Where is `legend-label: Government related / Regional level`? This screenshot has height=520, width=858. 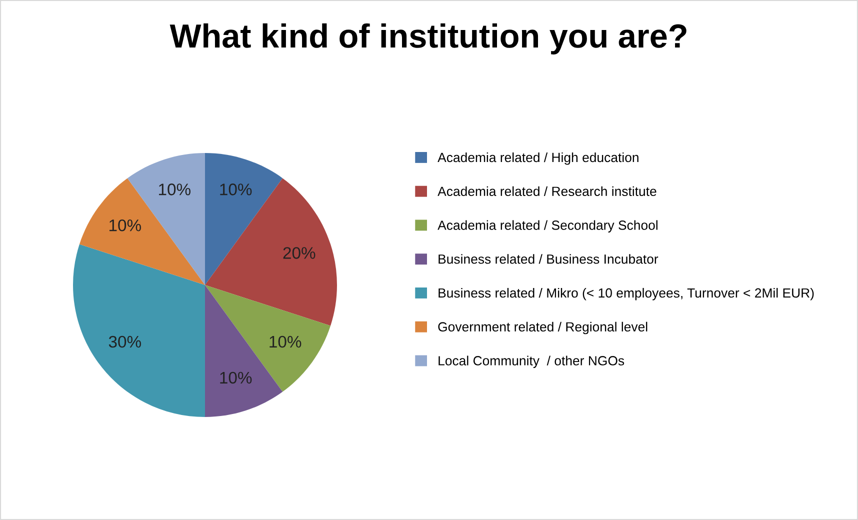
legend-label: Government related / Regional level is located at coordinates (543, 328).